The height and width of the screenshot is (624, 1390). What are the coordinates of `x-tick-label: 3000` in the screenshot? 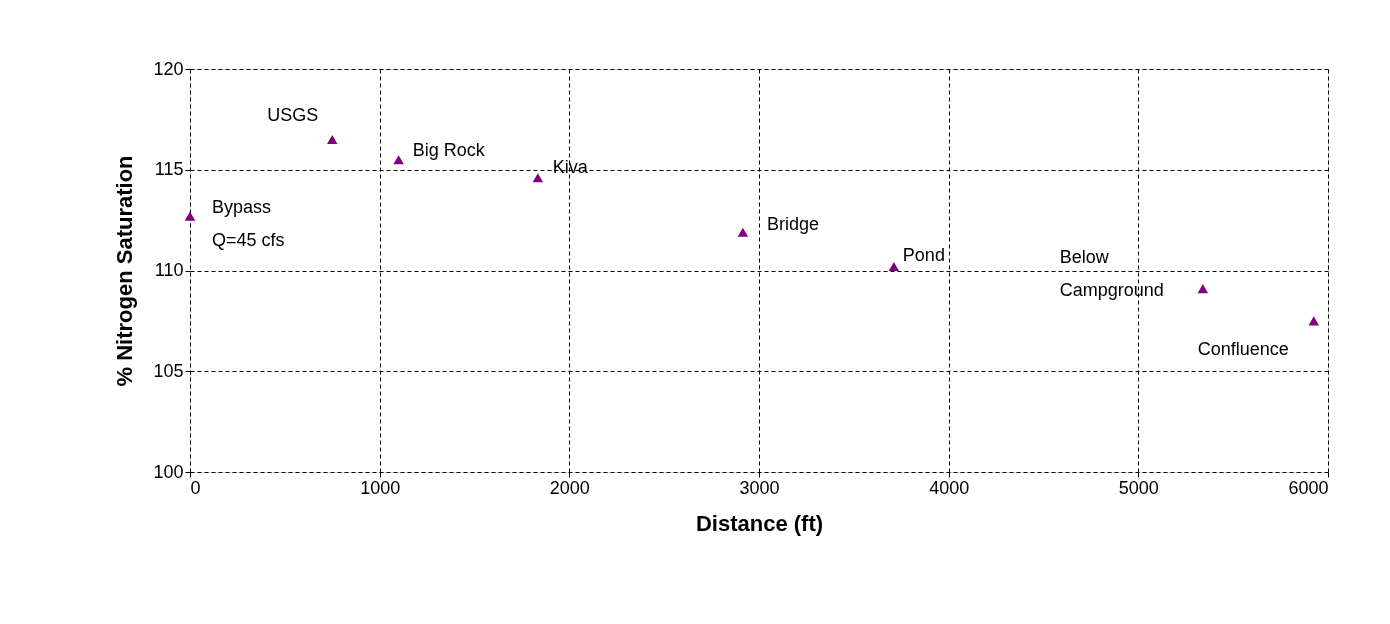 It's located at (759, 487).